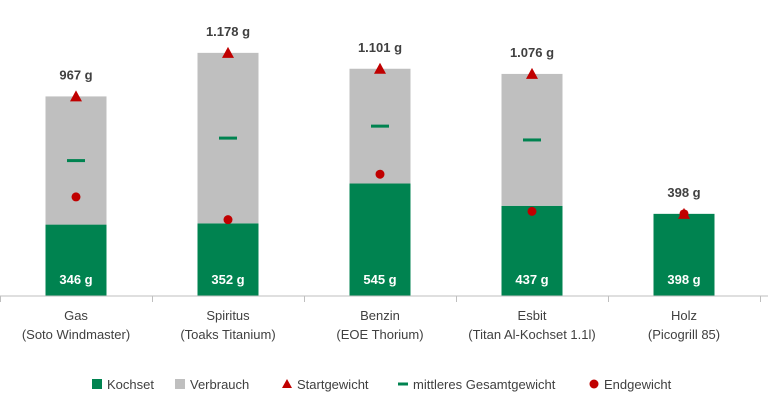  Describe the element at coordinates (684, 334) in the screenshot. I see `category-label-line2: (Picogrill 85)` at that location.